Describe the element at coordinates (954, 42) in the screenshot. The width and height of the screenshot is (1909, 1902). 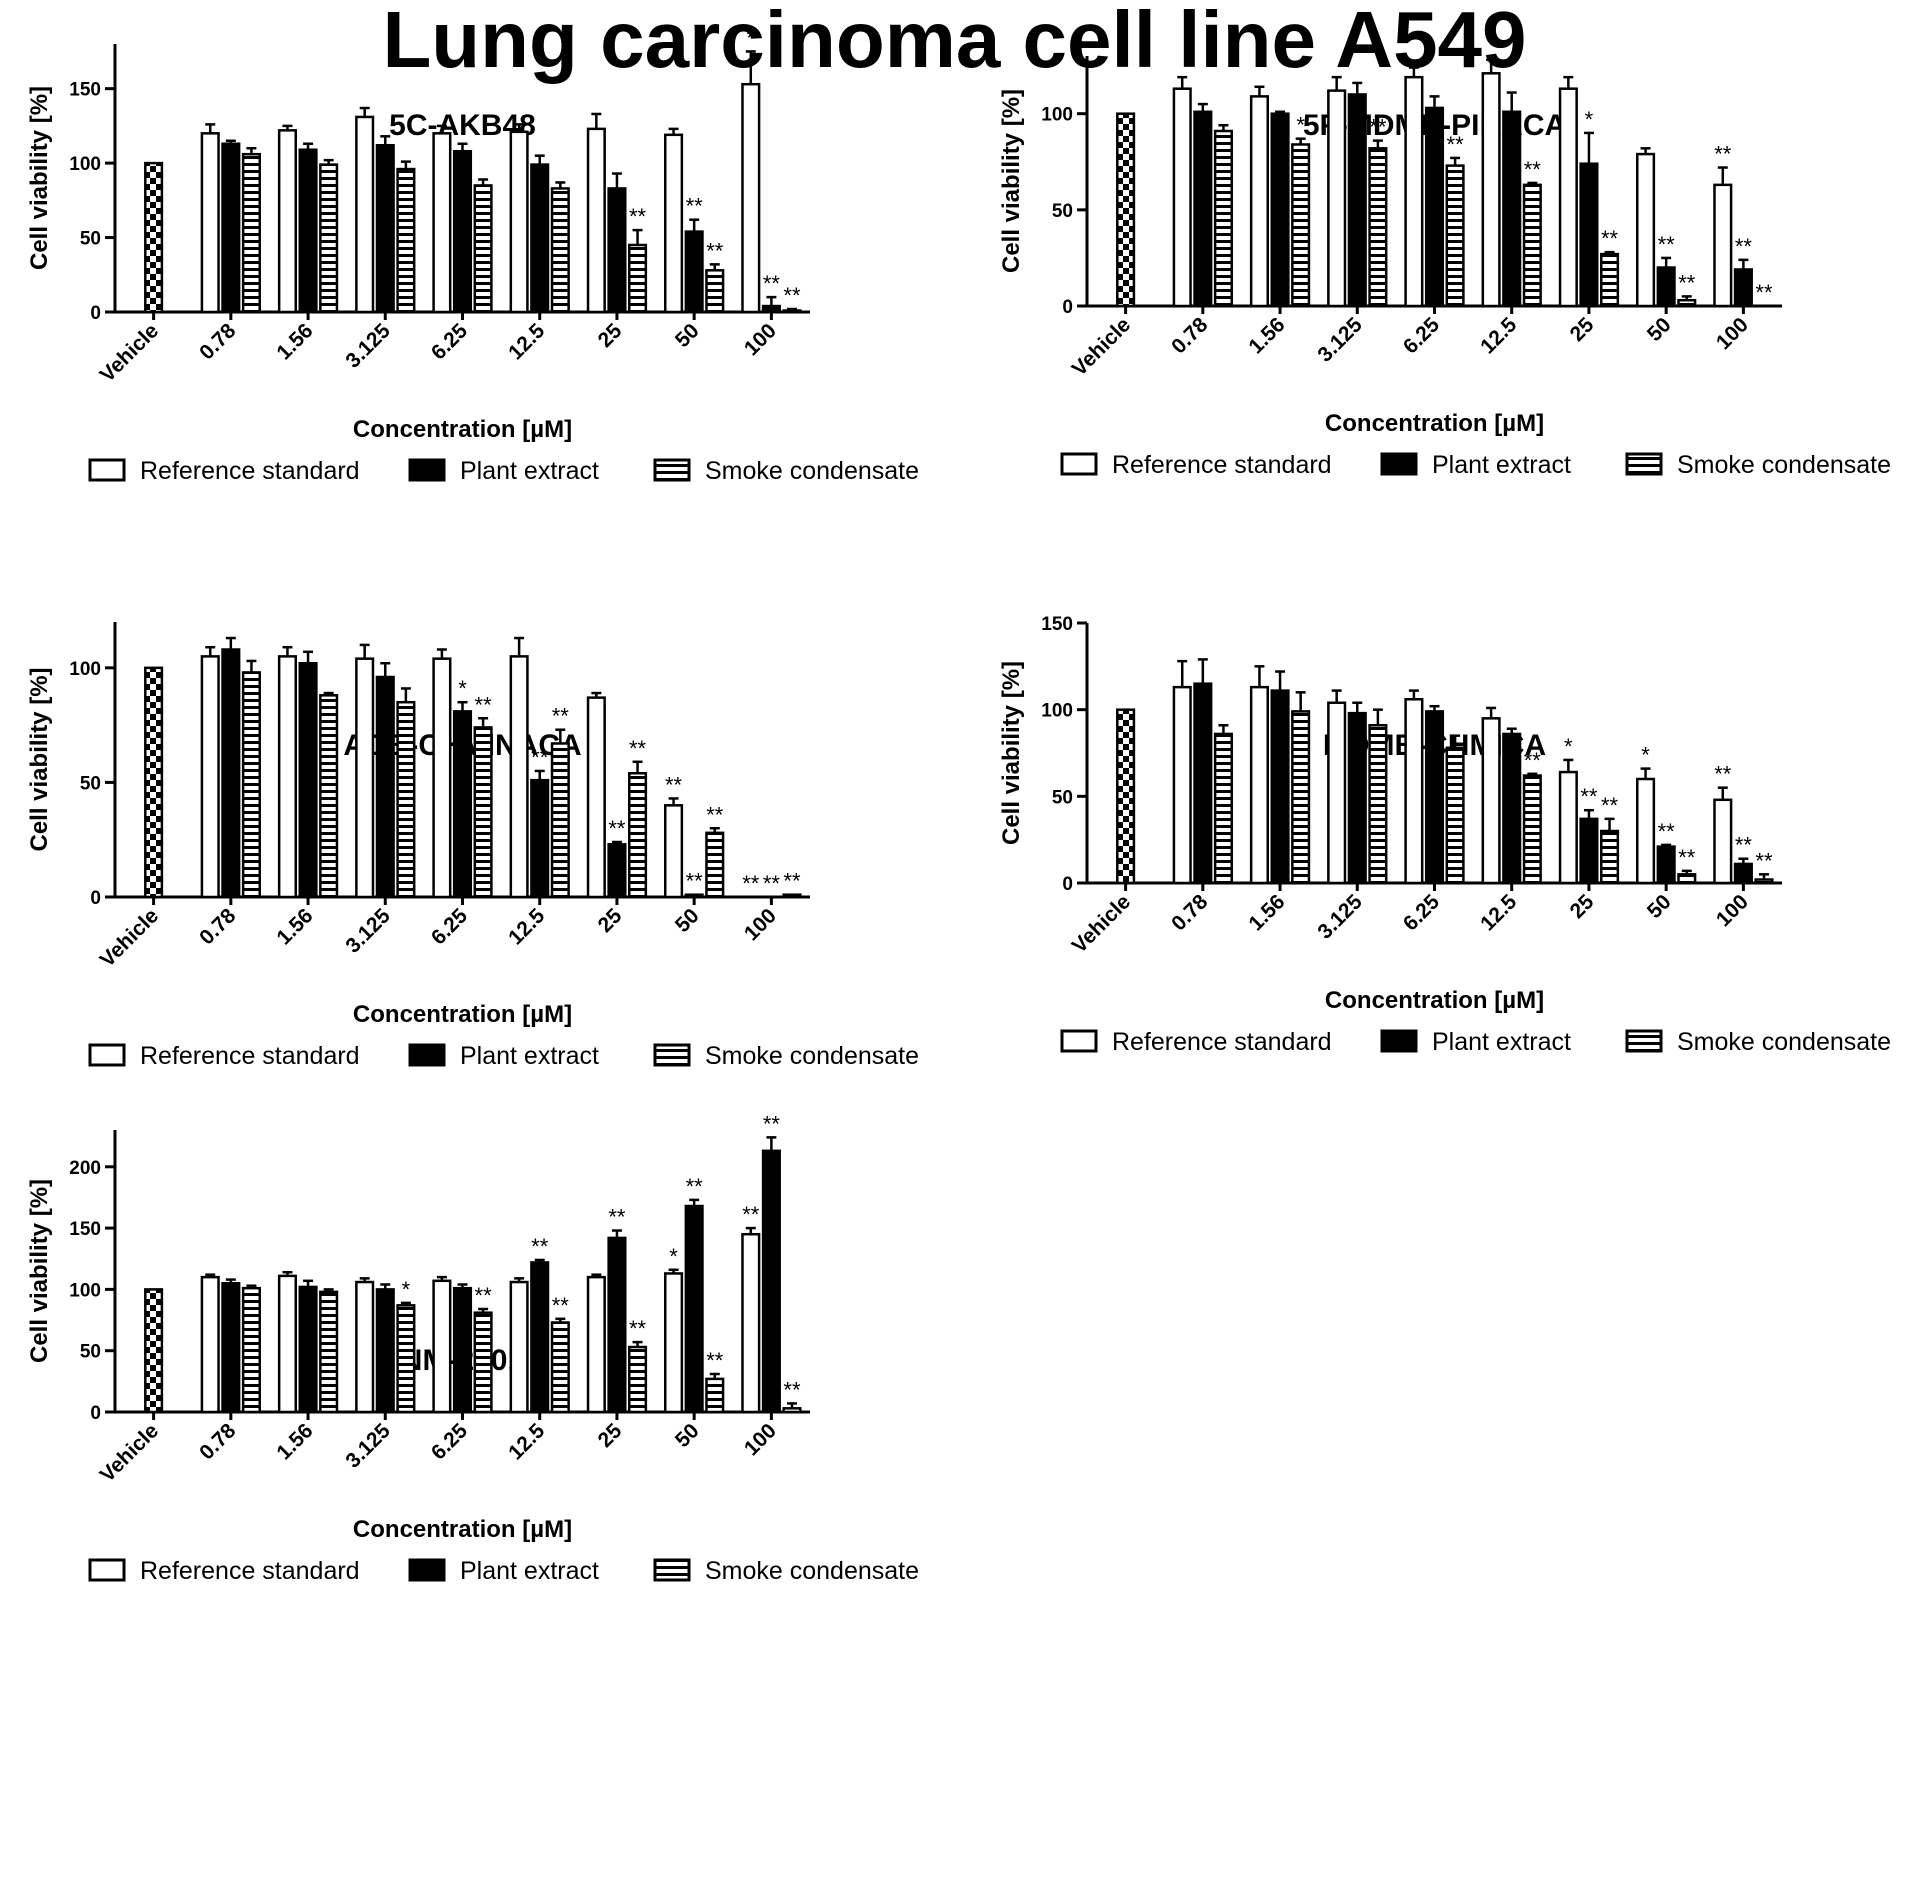
I see `figure-title: Lung carcinoma cell line A549` at that location.